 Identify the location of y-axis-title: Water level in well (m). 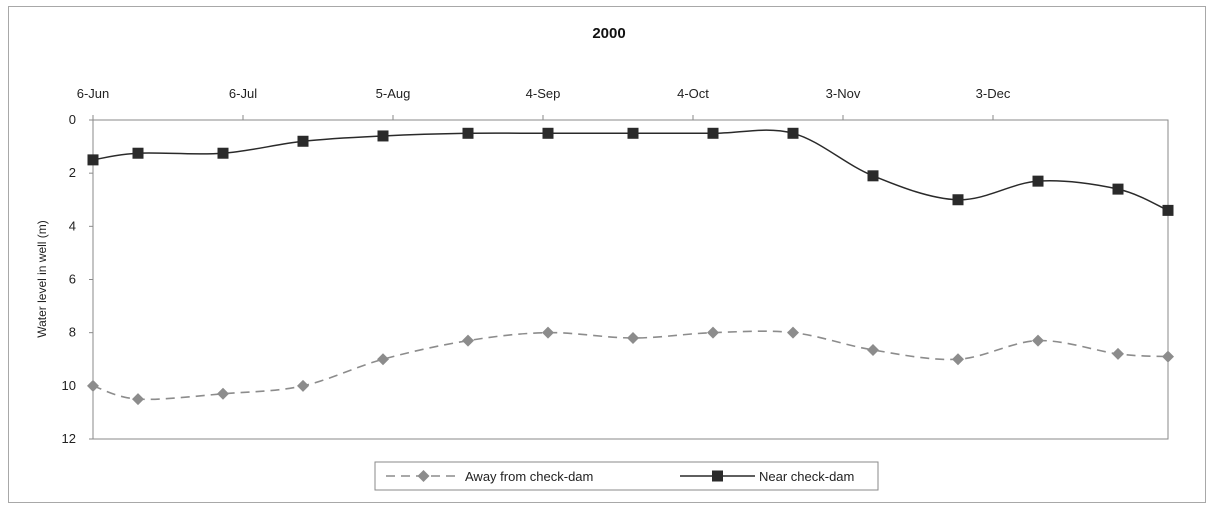
(42, 279).